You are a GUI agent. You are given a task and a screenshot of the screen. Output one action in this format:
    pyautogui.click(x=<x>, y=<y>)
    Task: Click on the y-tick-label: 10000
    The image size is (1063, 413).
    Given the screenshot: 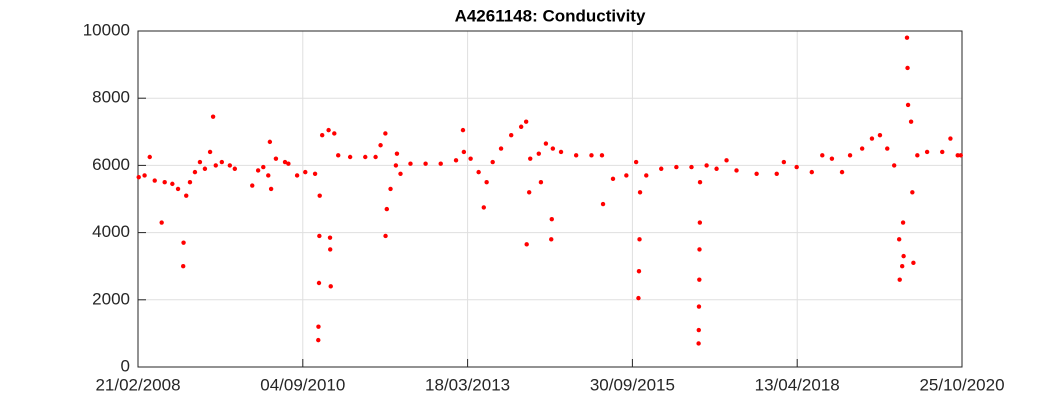 What is the action you would take?
    pyautogui.click(x=106, y=29)
    